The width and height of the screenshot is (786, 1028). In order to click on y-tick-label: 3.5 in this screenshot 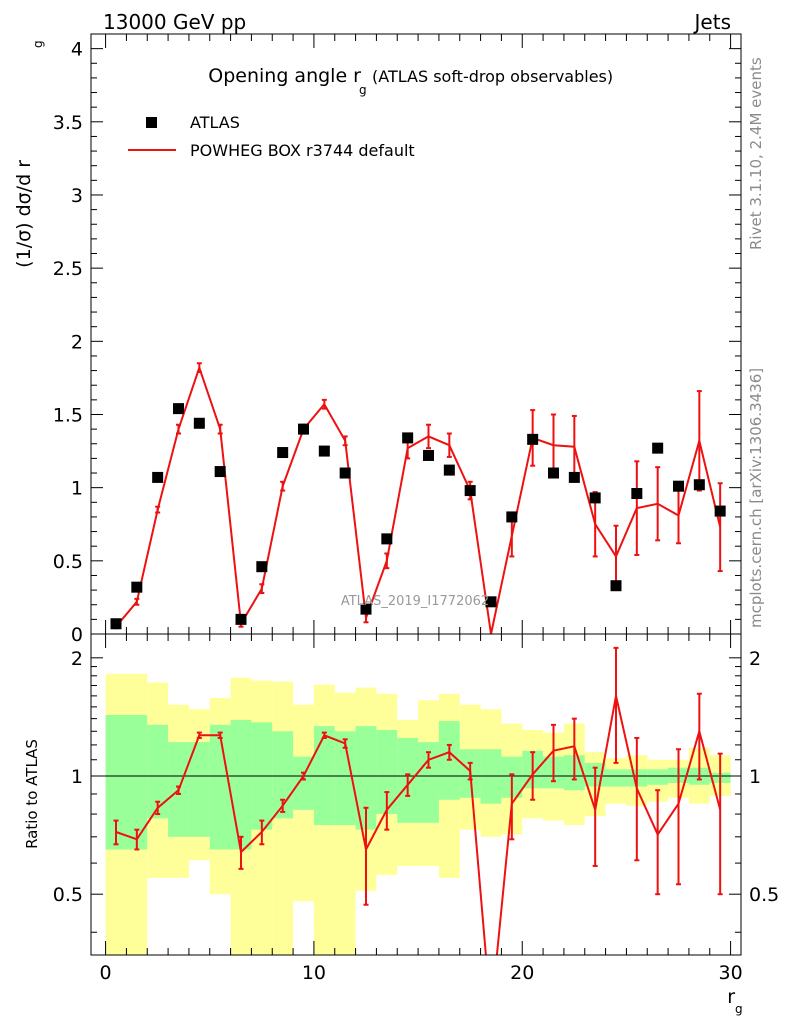, I will do `click(68, 123)`.